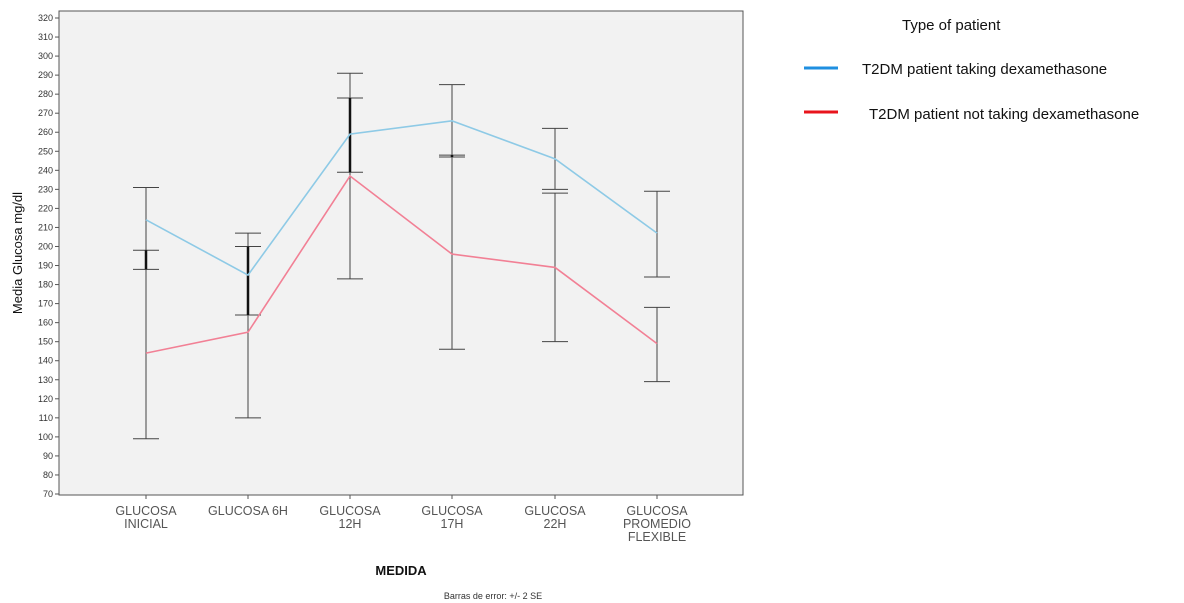  I want to click on y-tick-label: 110, so click(46, 418).